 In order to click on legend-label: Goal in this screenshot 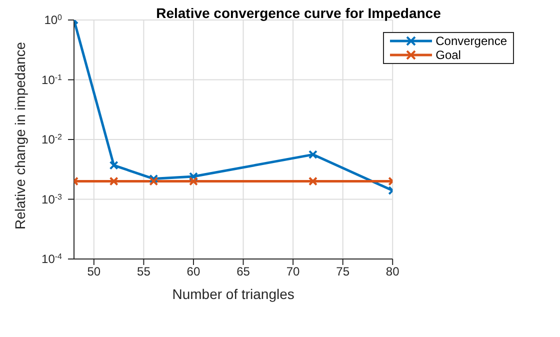, I will do `click(448, 55)`.